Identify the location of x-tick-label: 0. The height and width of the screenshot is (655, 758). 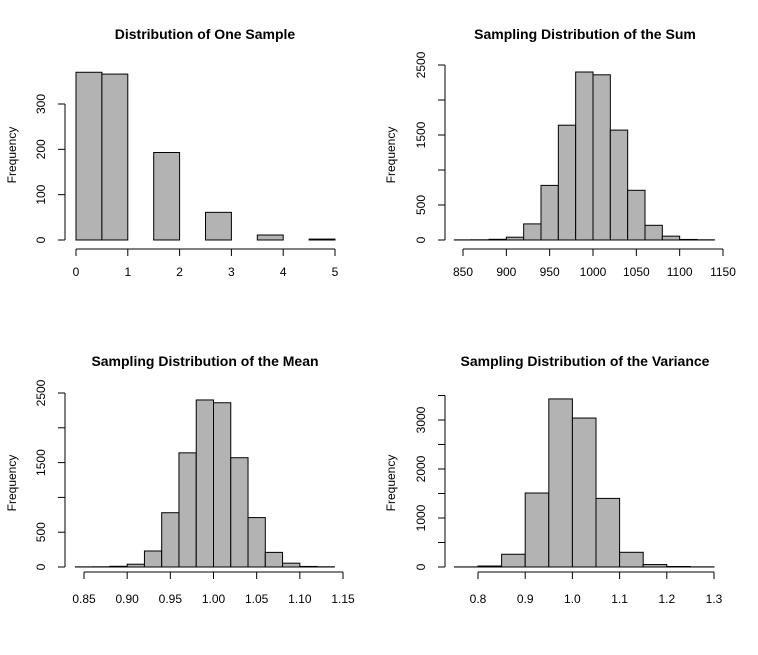
(76, 272).